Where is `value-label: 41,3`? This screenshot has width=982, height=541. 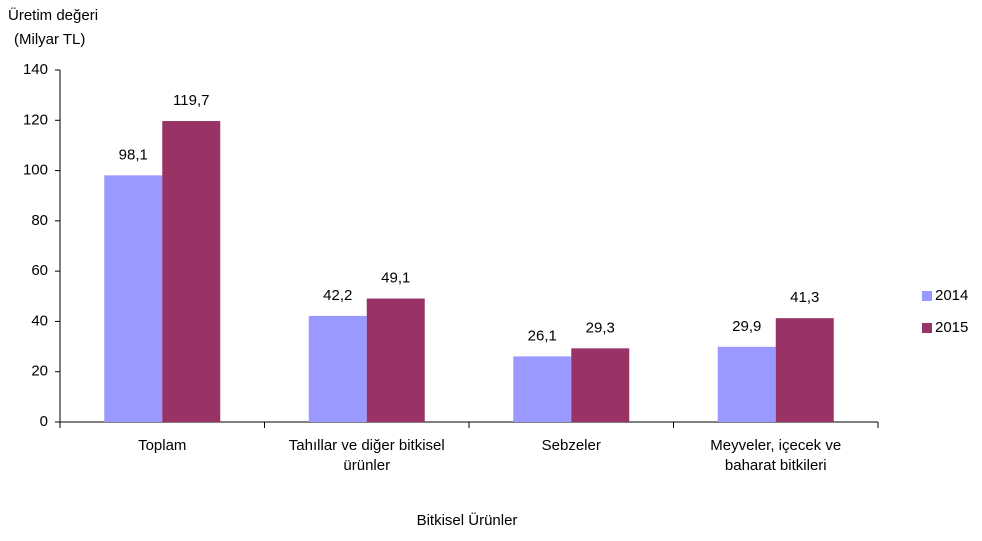
value-label: 41,3 is located at coordinates (804, 297).